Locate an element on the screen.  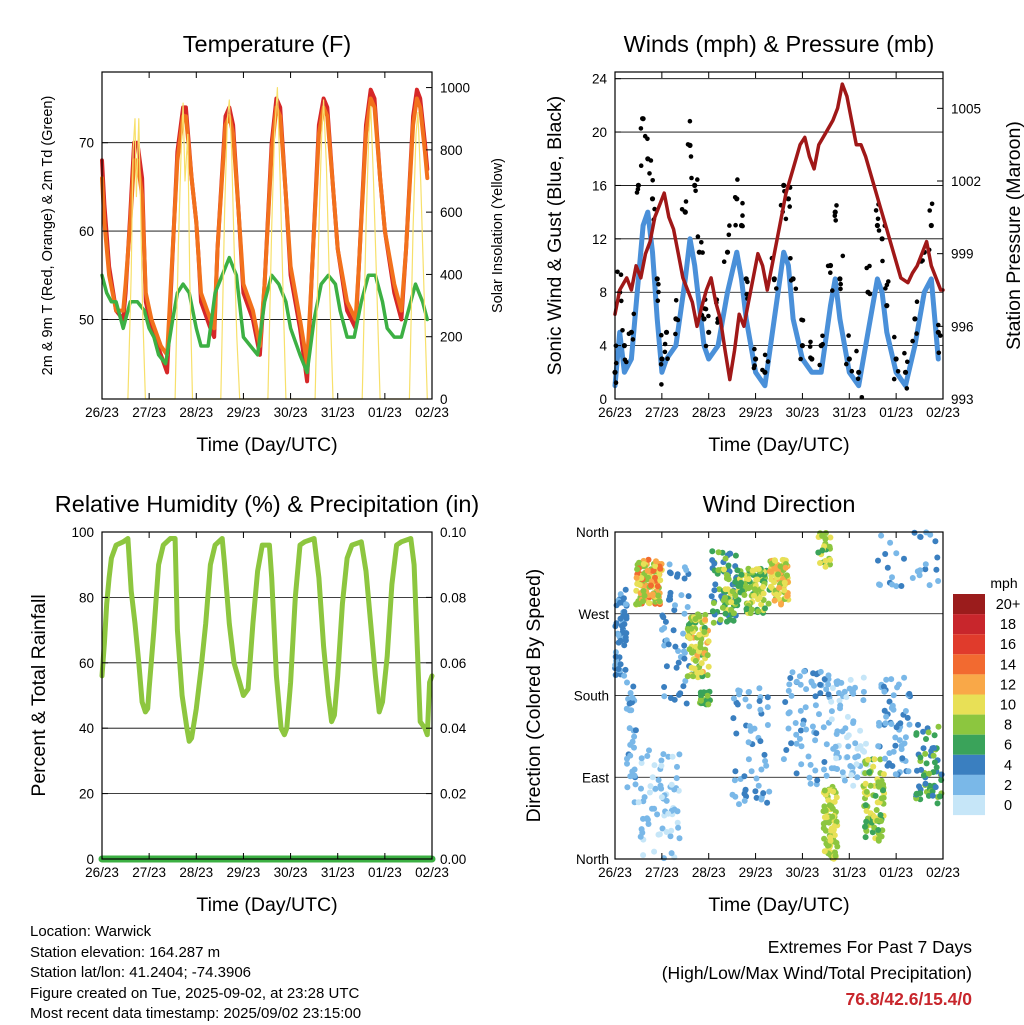
x-tick-label: 28/23 is located at coordinates (196, 872).